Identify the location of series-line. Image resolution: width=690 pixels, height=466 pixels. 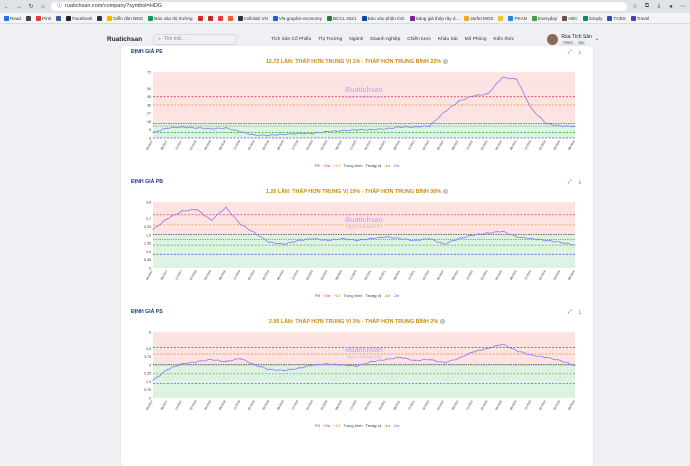
(364, 362).